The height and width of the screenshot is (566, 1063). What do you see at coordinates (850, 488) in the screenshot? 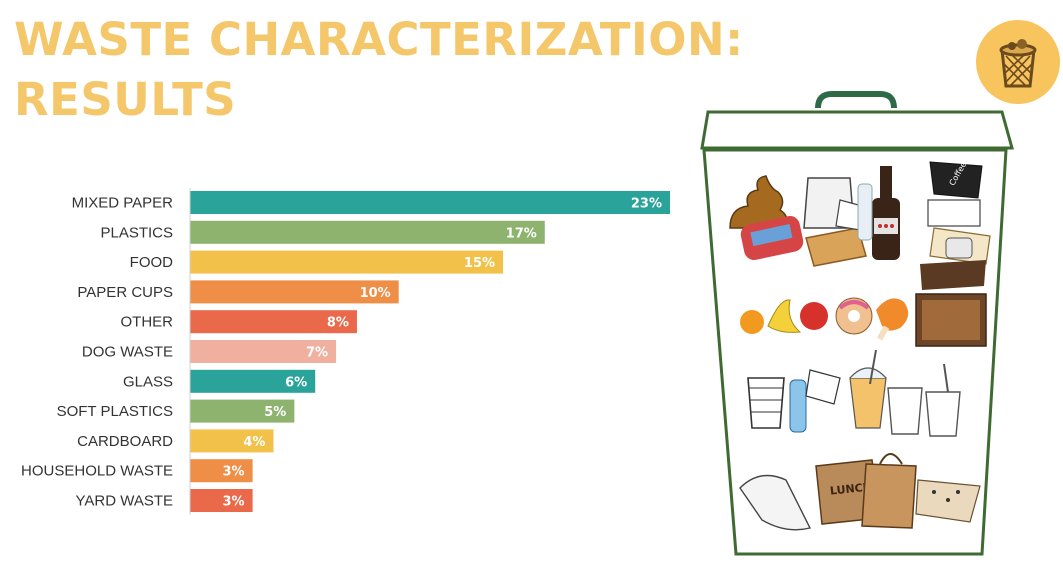
I see `lunch-bag-text: LUNCH` at bounding box center [850, 488].